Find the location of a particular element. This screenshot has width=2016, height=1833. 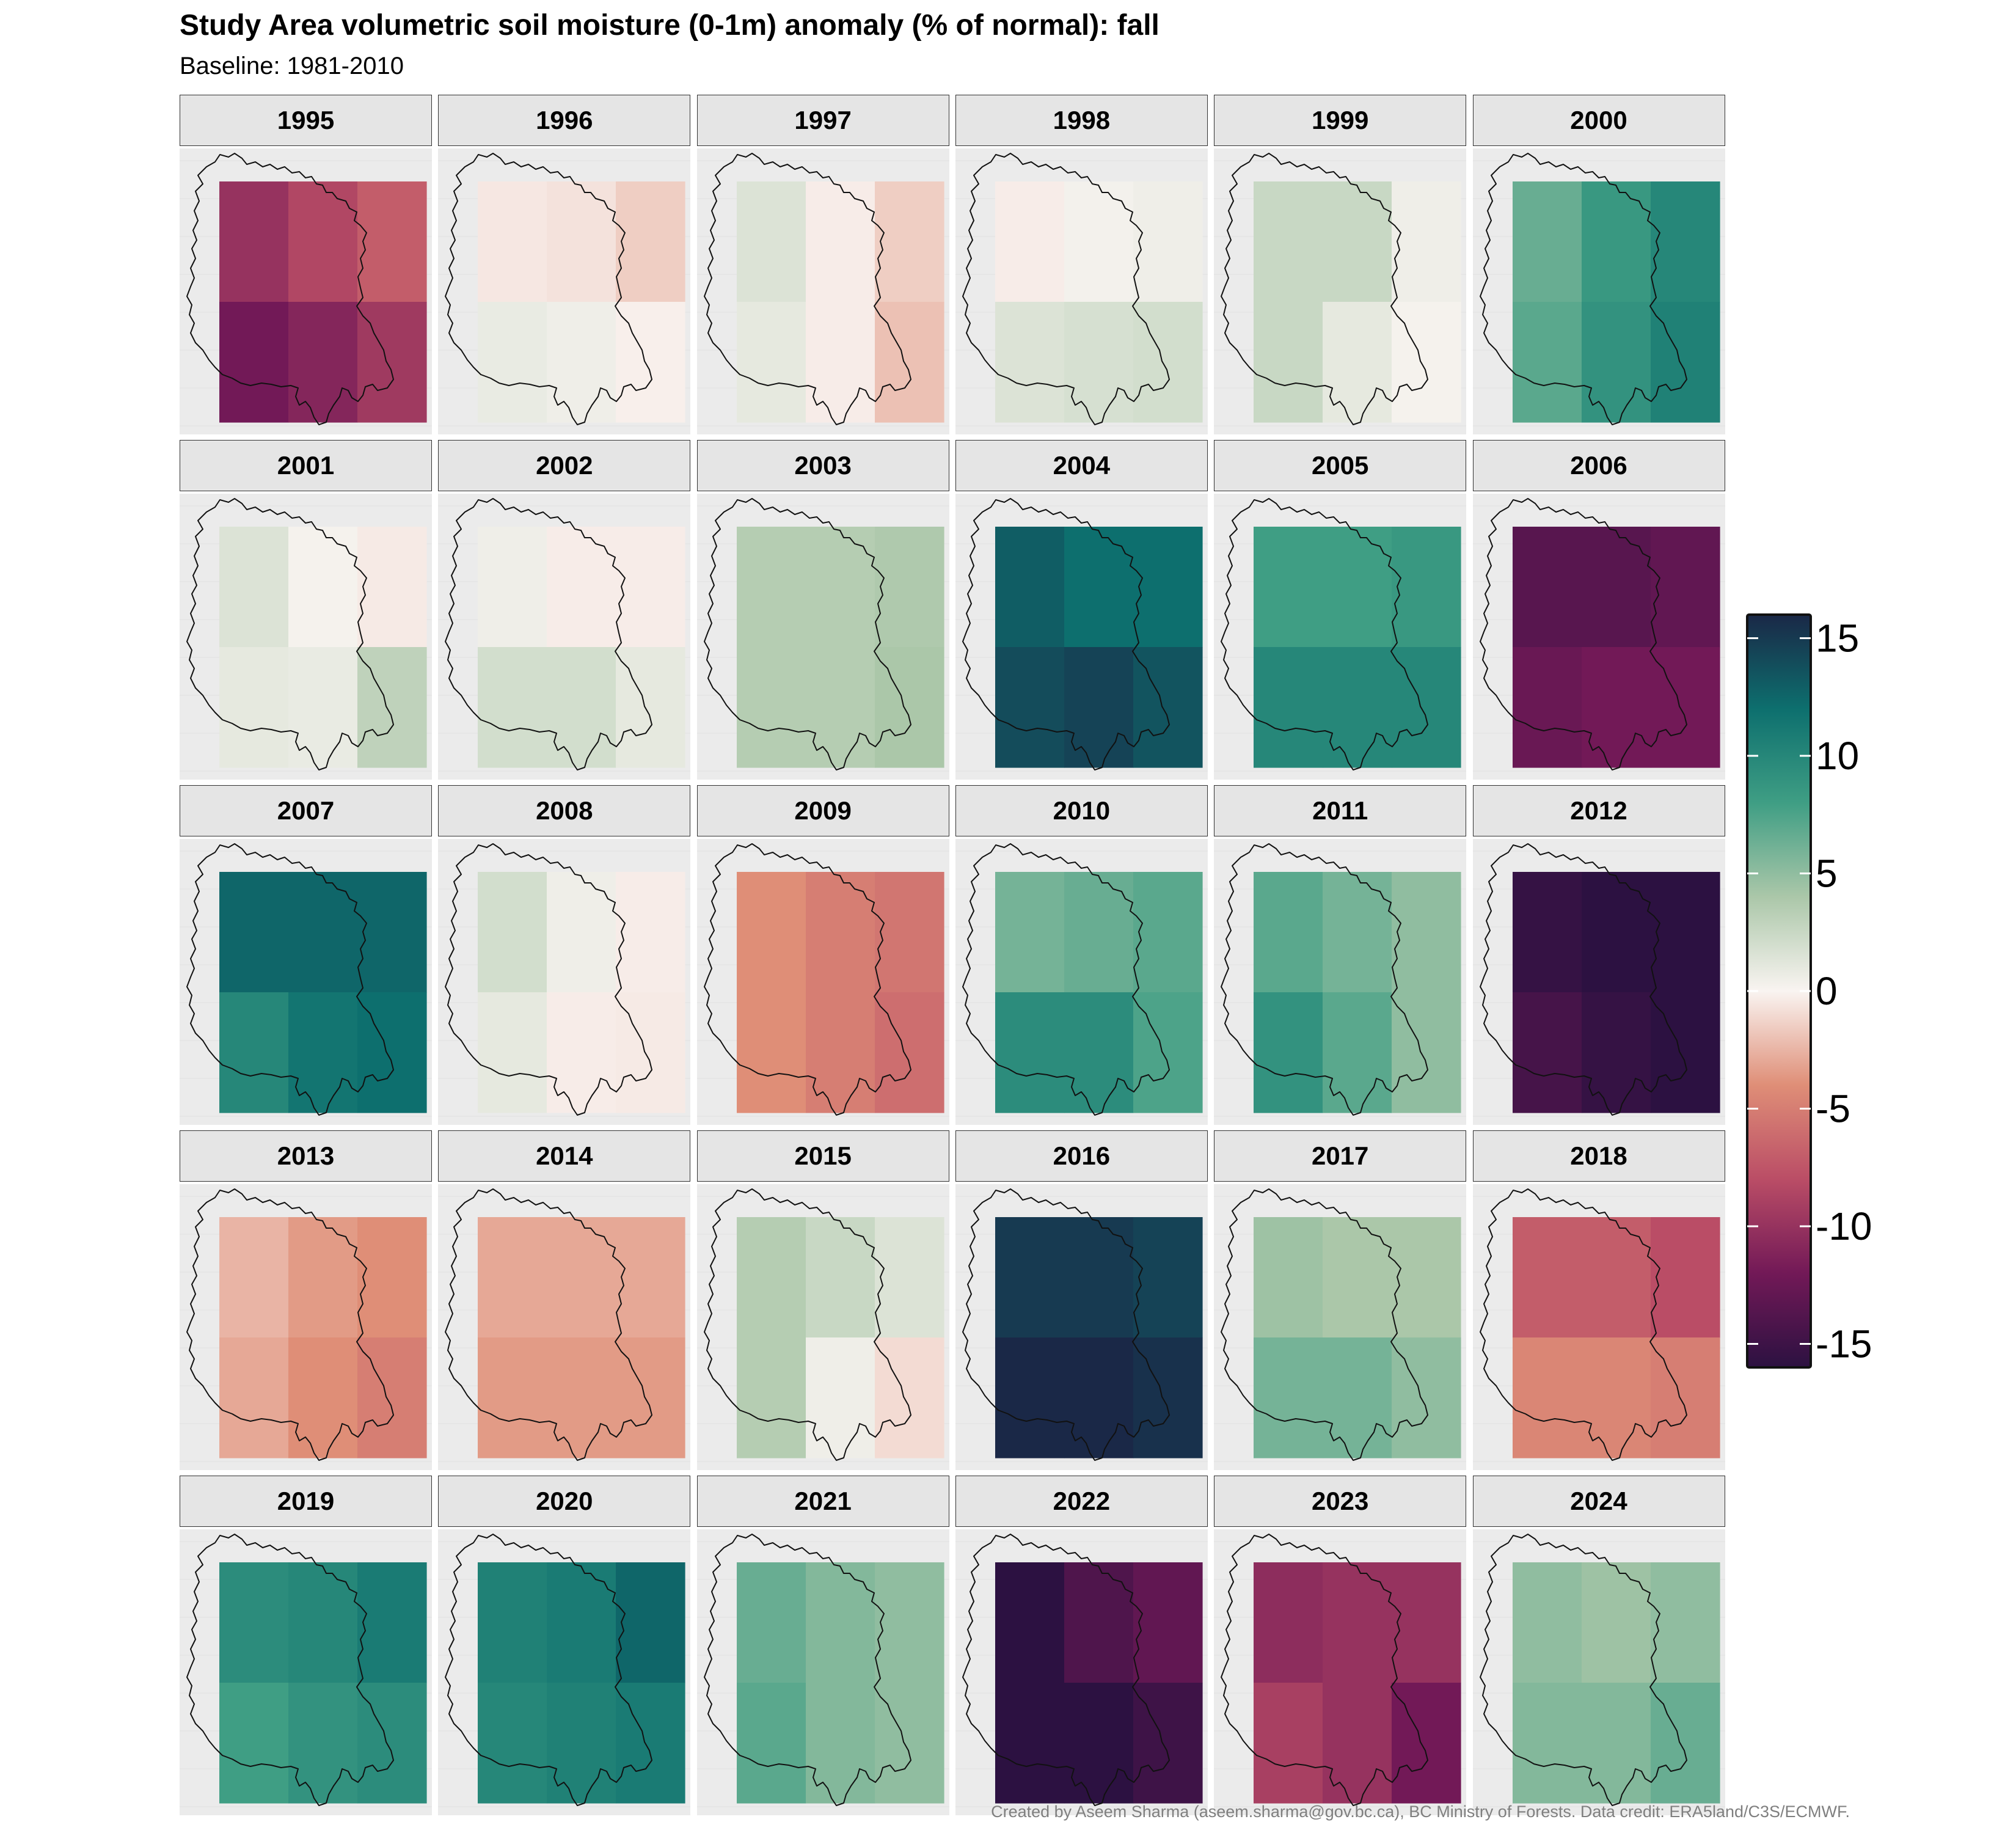

facet-strip-label: 2023 is located at coordinates (1341, 1501).